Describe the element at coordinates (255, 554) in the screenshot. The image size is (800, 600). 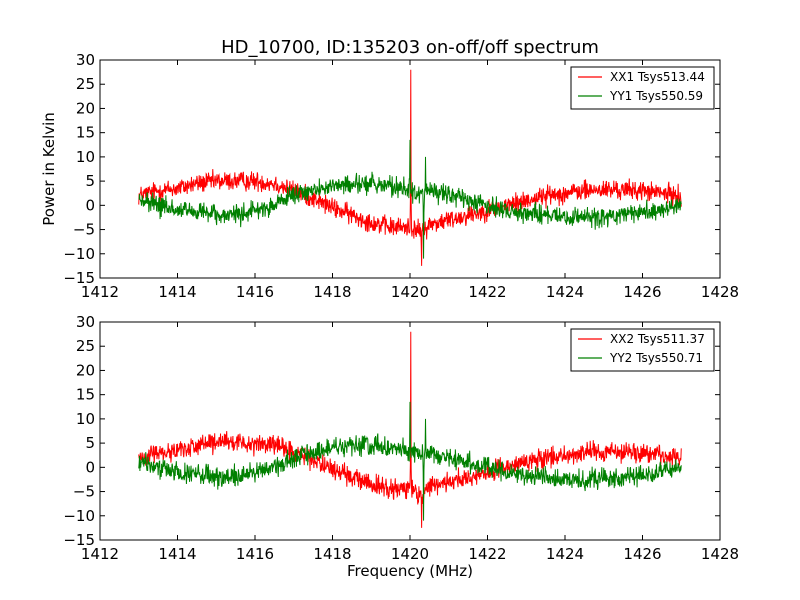
I see `bottom-xtick-label-1416: 1416` at that location.